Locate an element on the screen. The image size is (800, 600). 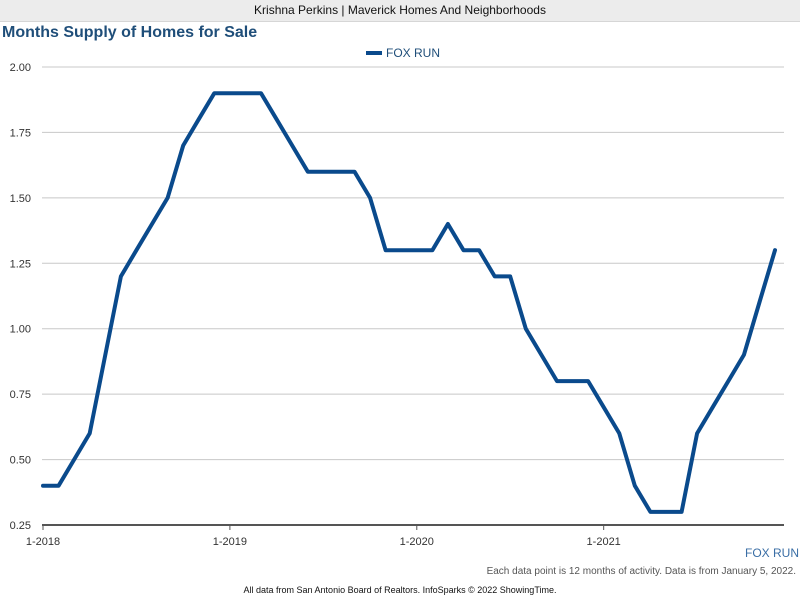
chart-title: Months Supply of Homes for Sale is located at coordinates (130, 32).